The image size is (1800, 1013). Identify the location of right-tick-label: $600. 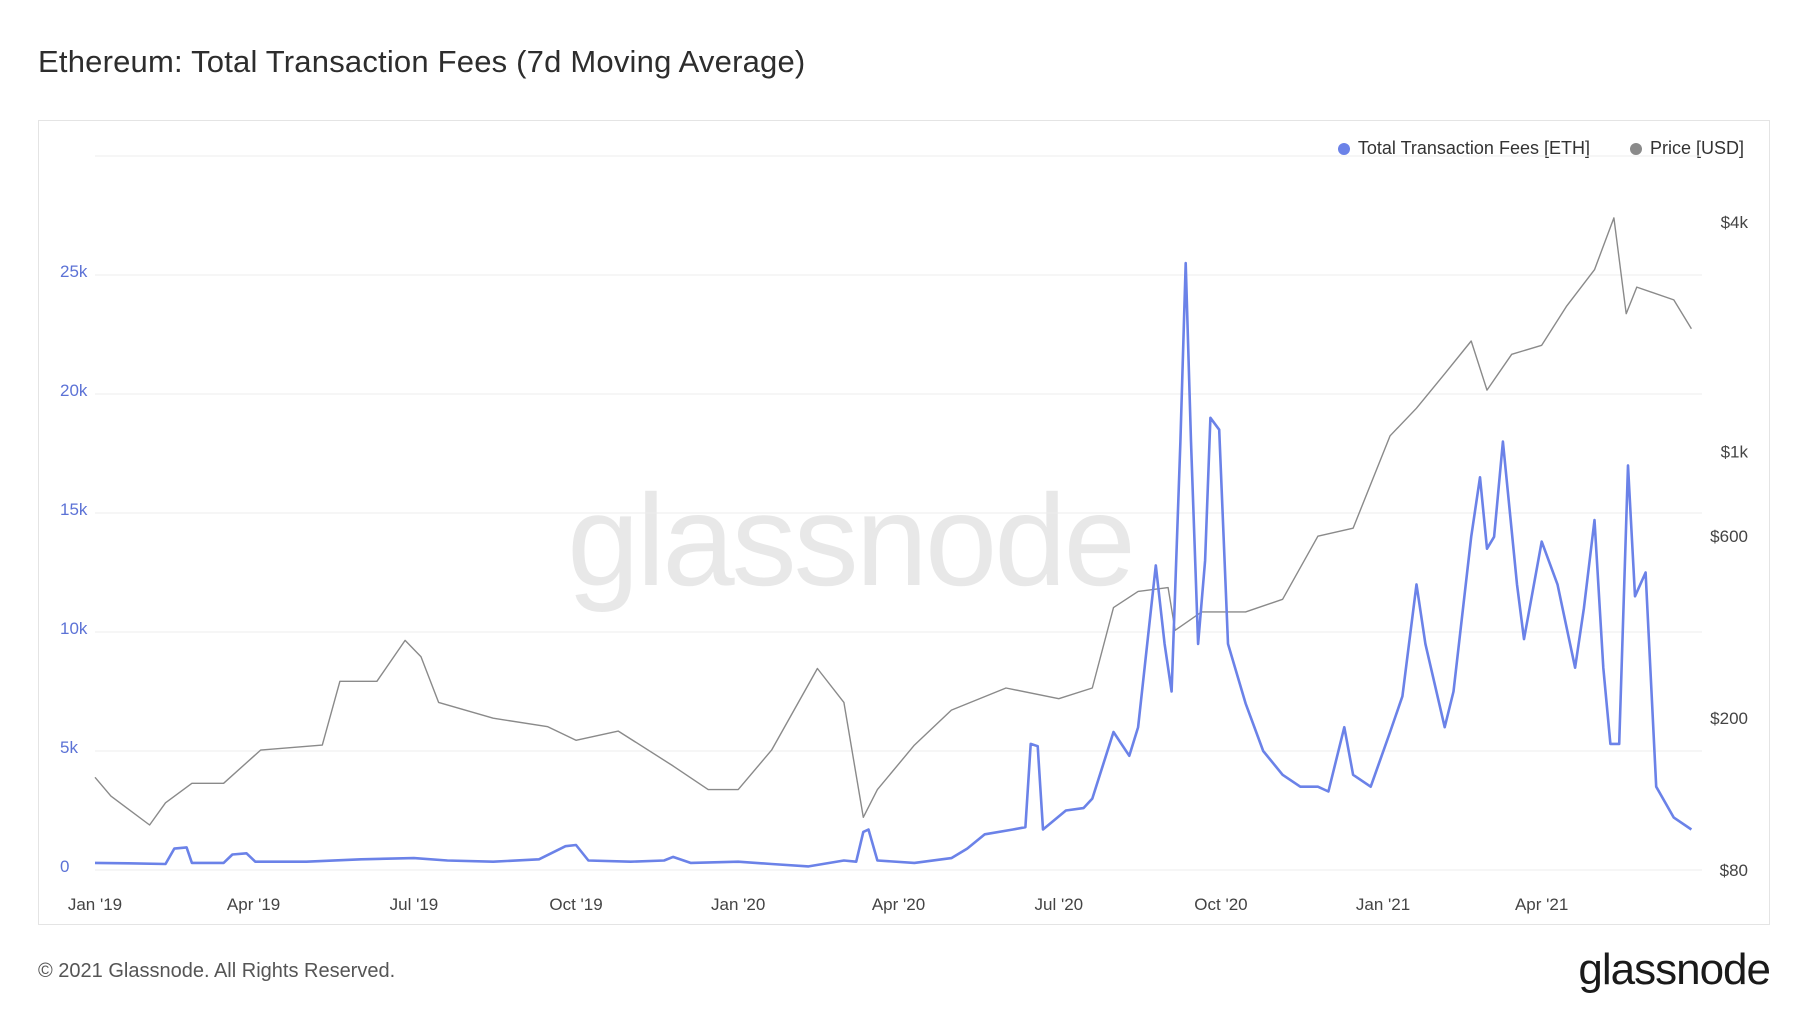
(1729, 536).